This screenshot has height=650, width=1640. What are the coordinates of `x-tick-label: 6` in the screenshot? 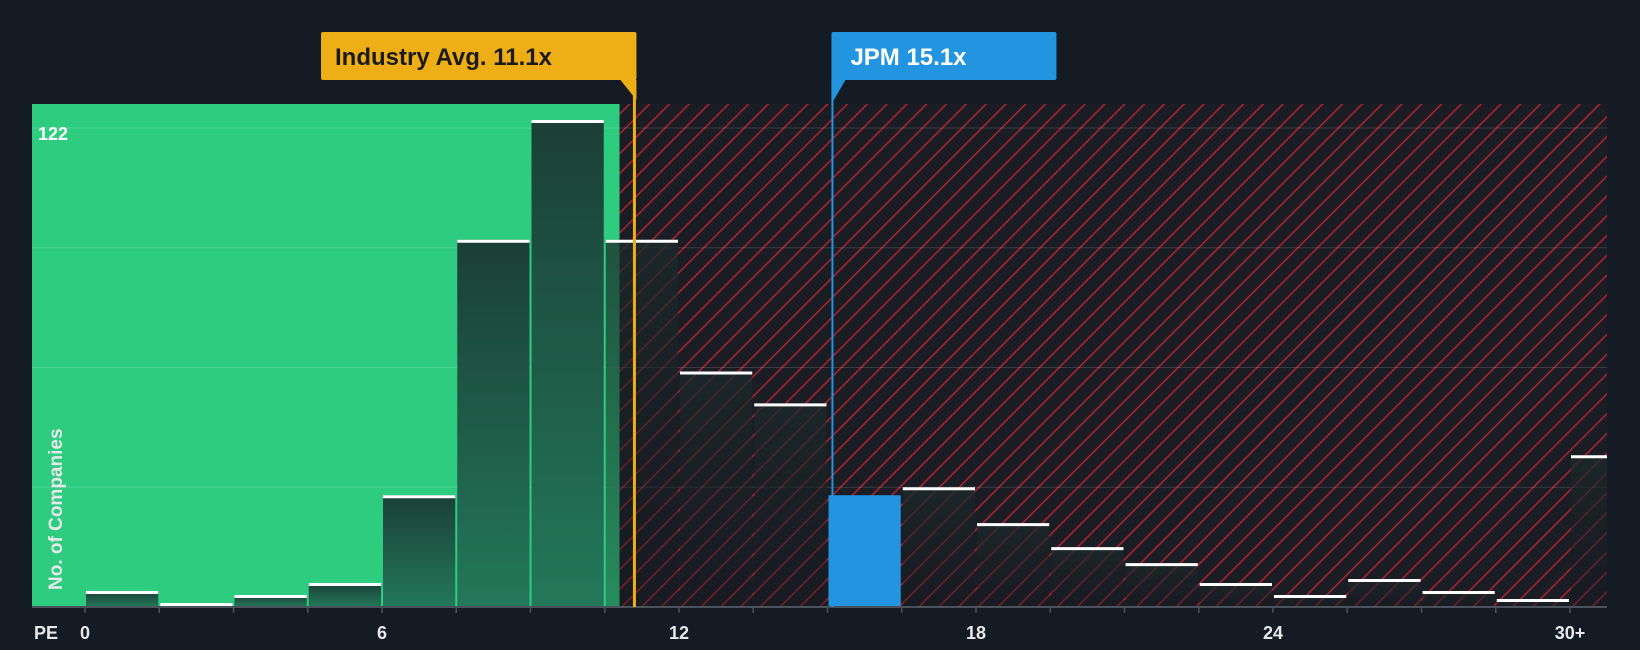 It's located at (382, 633).